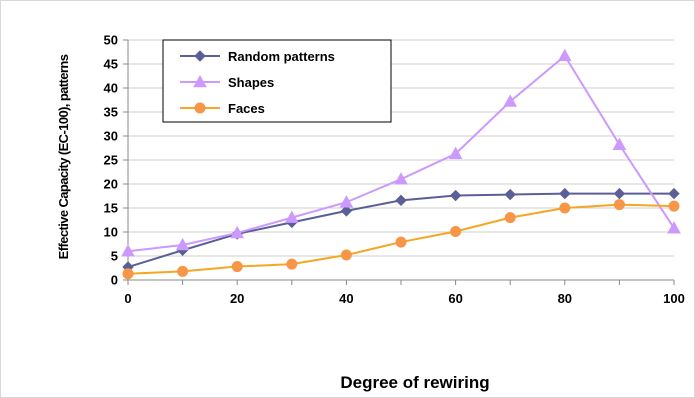  What do you see at coordinates (251, 82) in the screenshot?
I see `legend-label: Shapes` at bounding box center [251, 82].